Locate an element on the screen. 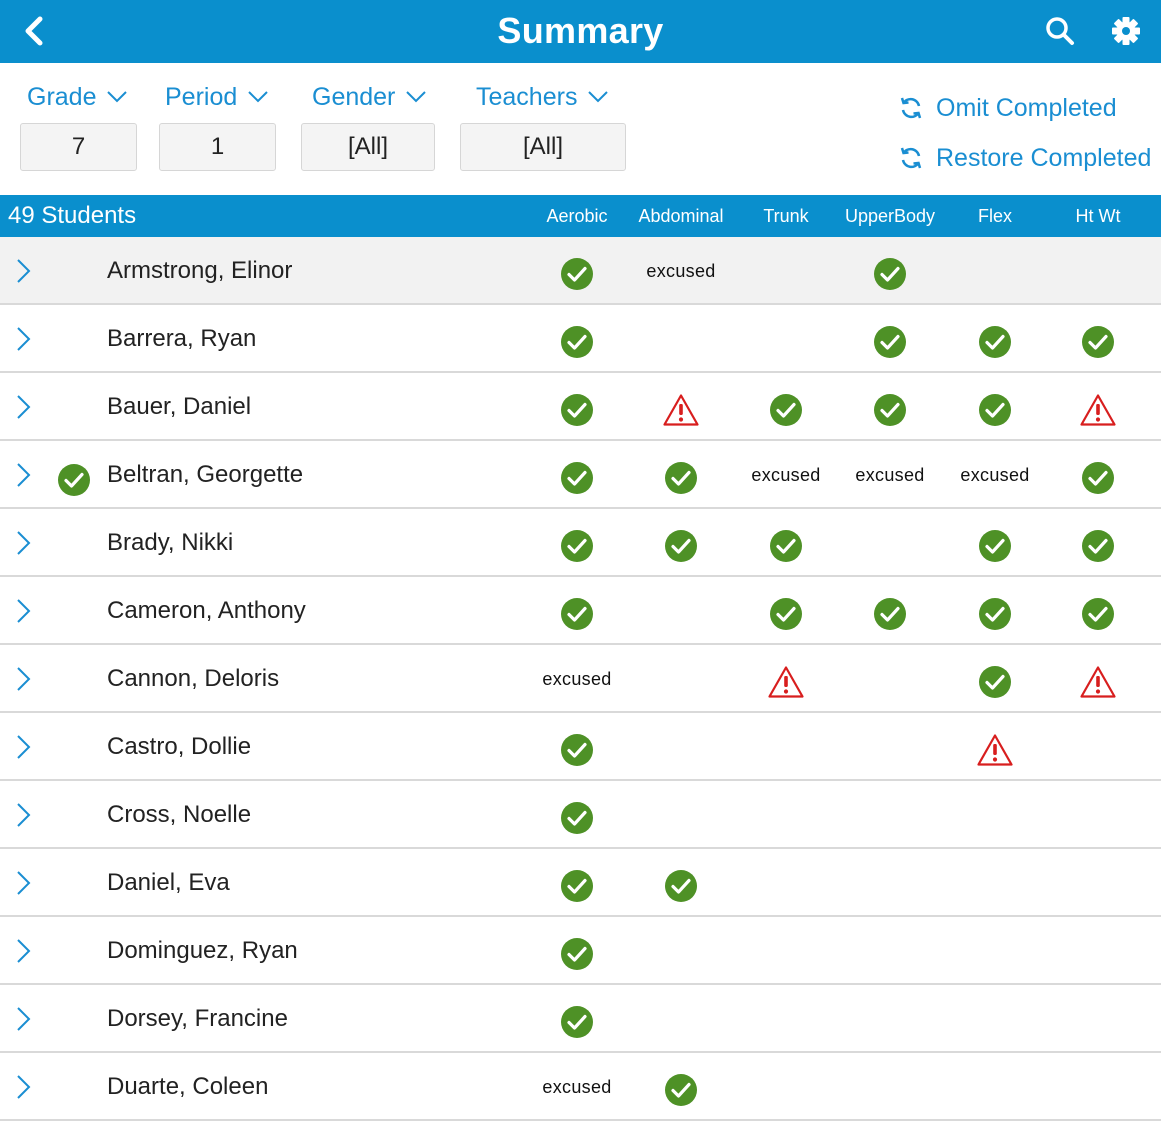 This screenshot has width=1161, height=1121. table-row: Castro, Dollie is located at coordinates (580, 747).